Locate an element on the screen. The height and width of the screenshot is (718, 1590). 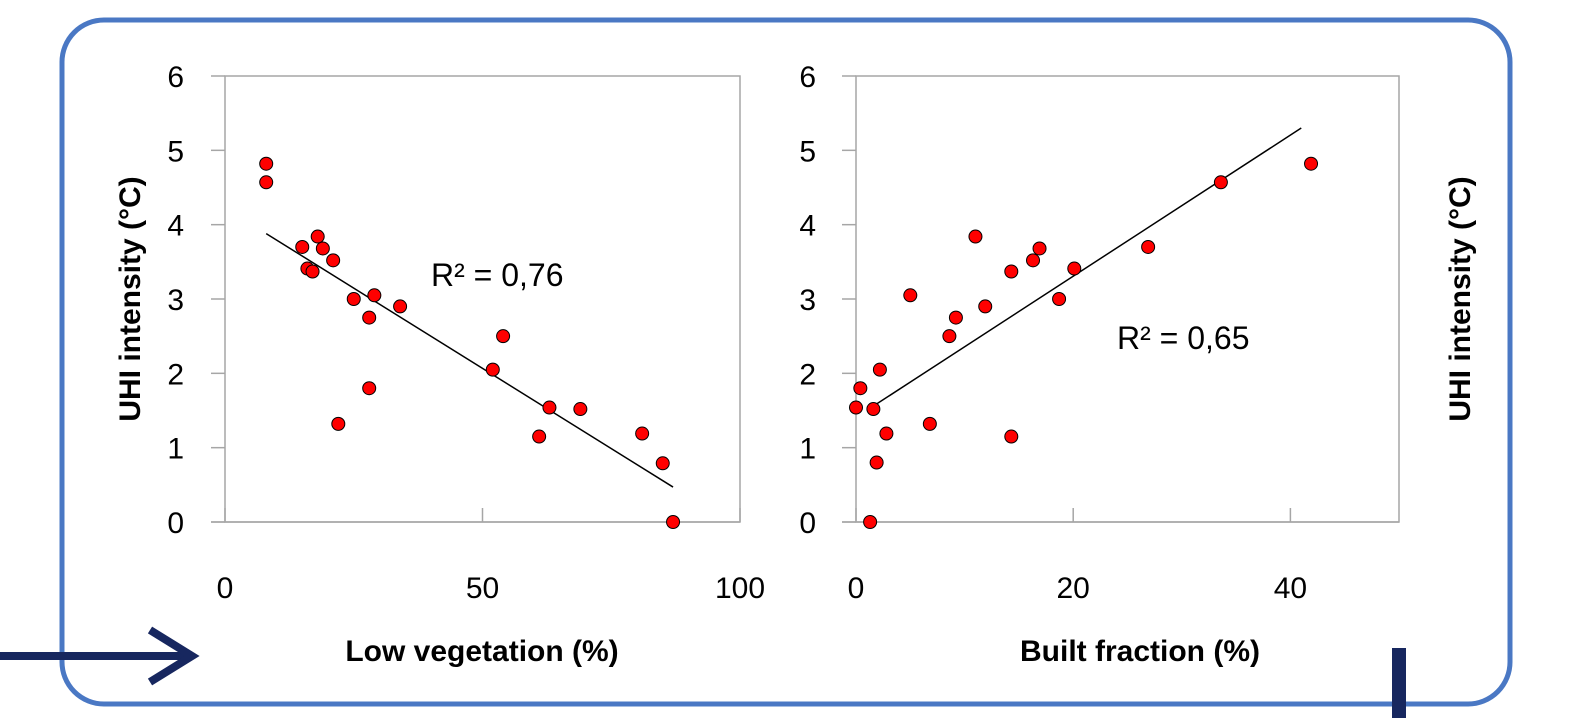
data-points is located at coordinates (470, 342).